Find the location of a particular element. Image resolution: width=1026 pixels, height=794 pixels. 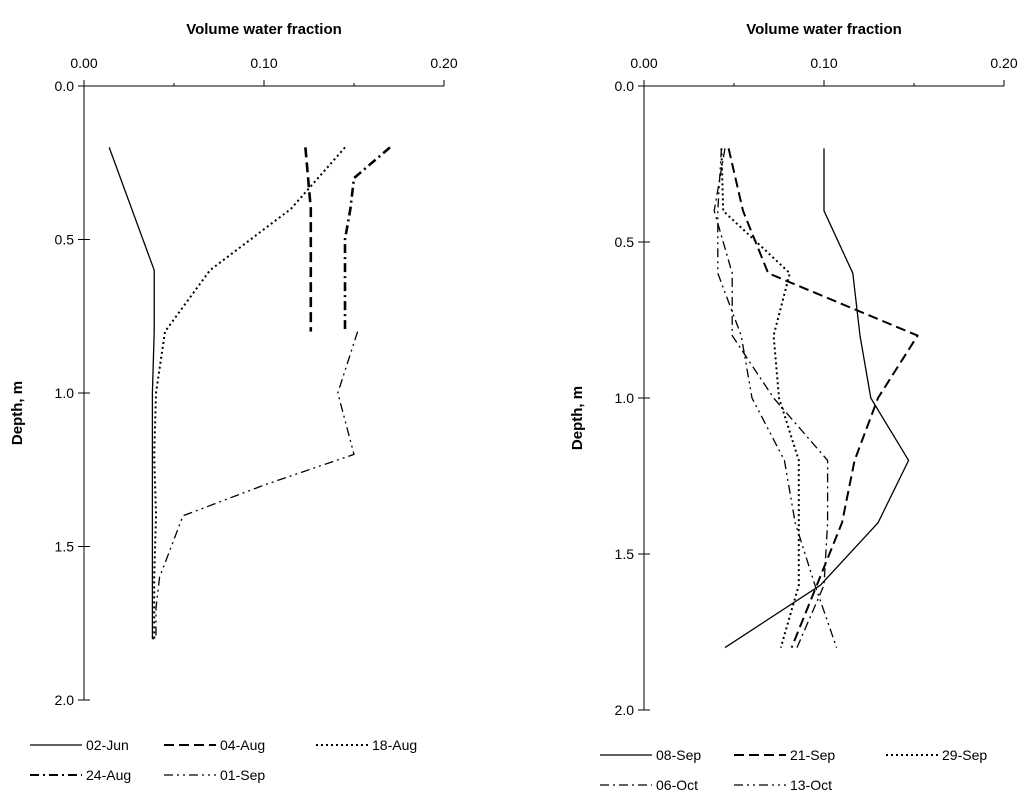

series-line-08-sep is located at coordinates (817, 398).